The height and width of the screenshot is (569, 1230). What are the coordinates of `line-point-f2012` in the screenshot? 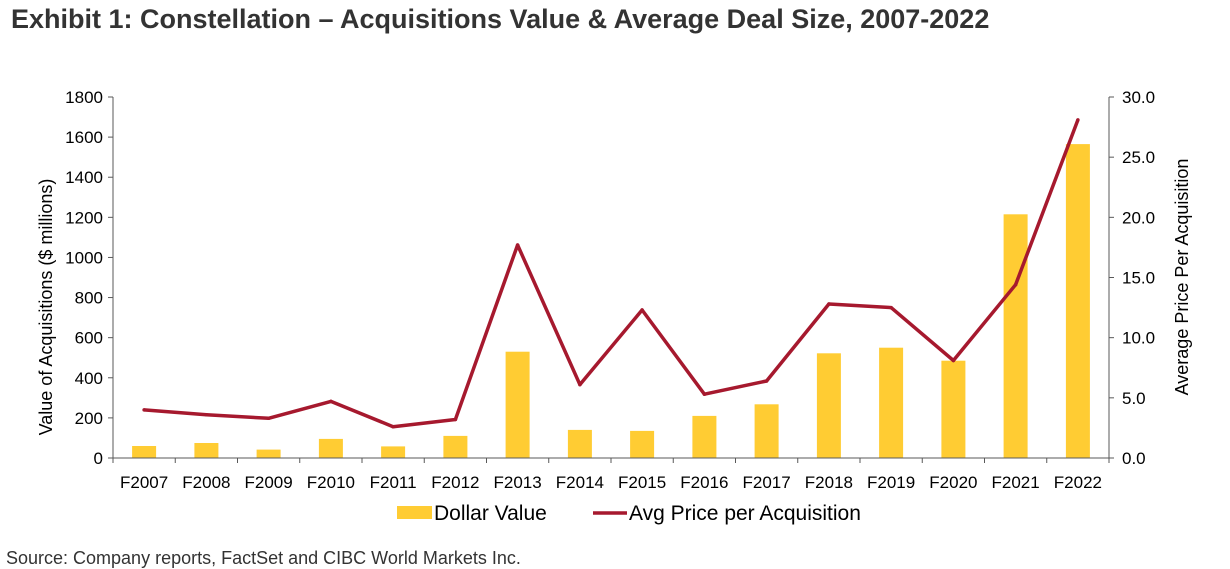 It's located at (455, 419).